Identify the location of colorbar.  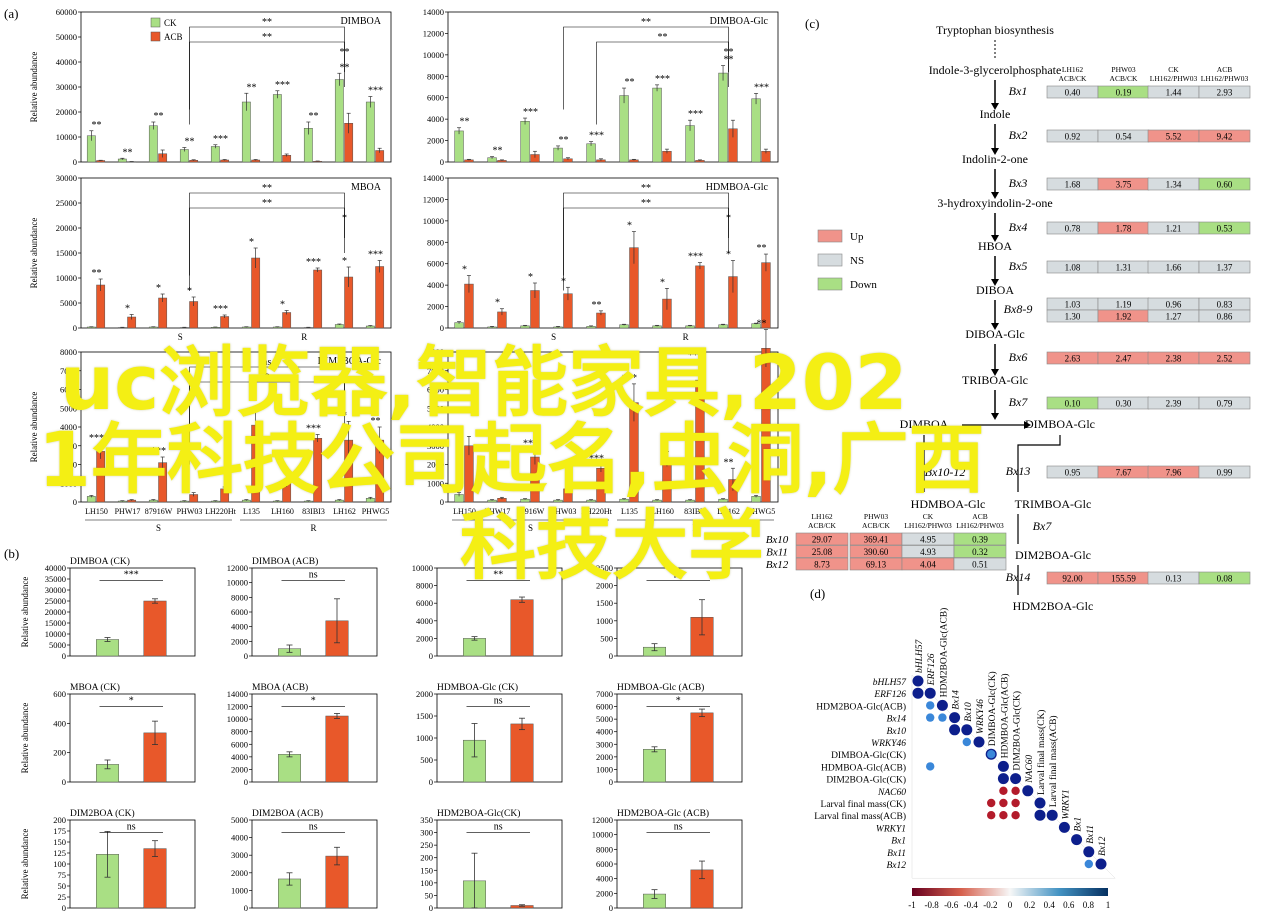
(1010, 892).